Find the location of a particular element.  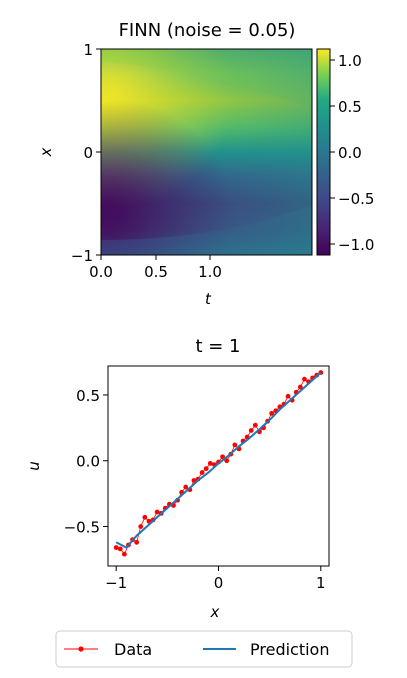

heatmap-x-tick-label: 1.0 is located at coordinates (210, 272).